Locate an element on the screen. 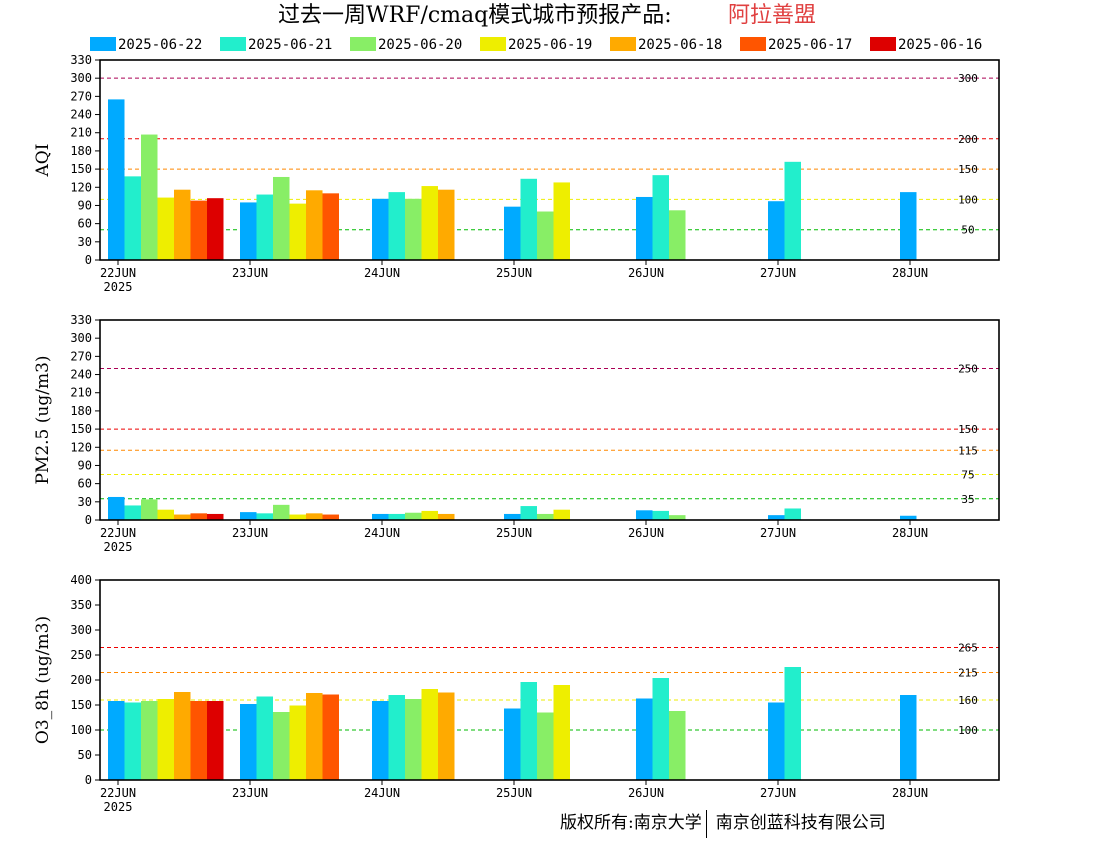  threshold-label-150: 150 is located at coordinates (968, 429).